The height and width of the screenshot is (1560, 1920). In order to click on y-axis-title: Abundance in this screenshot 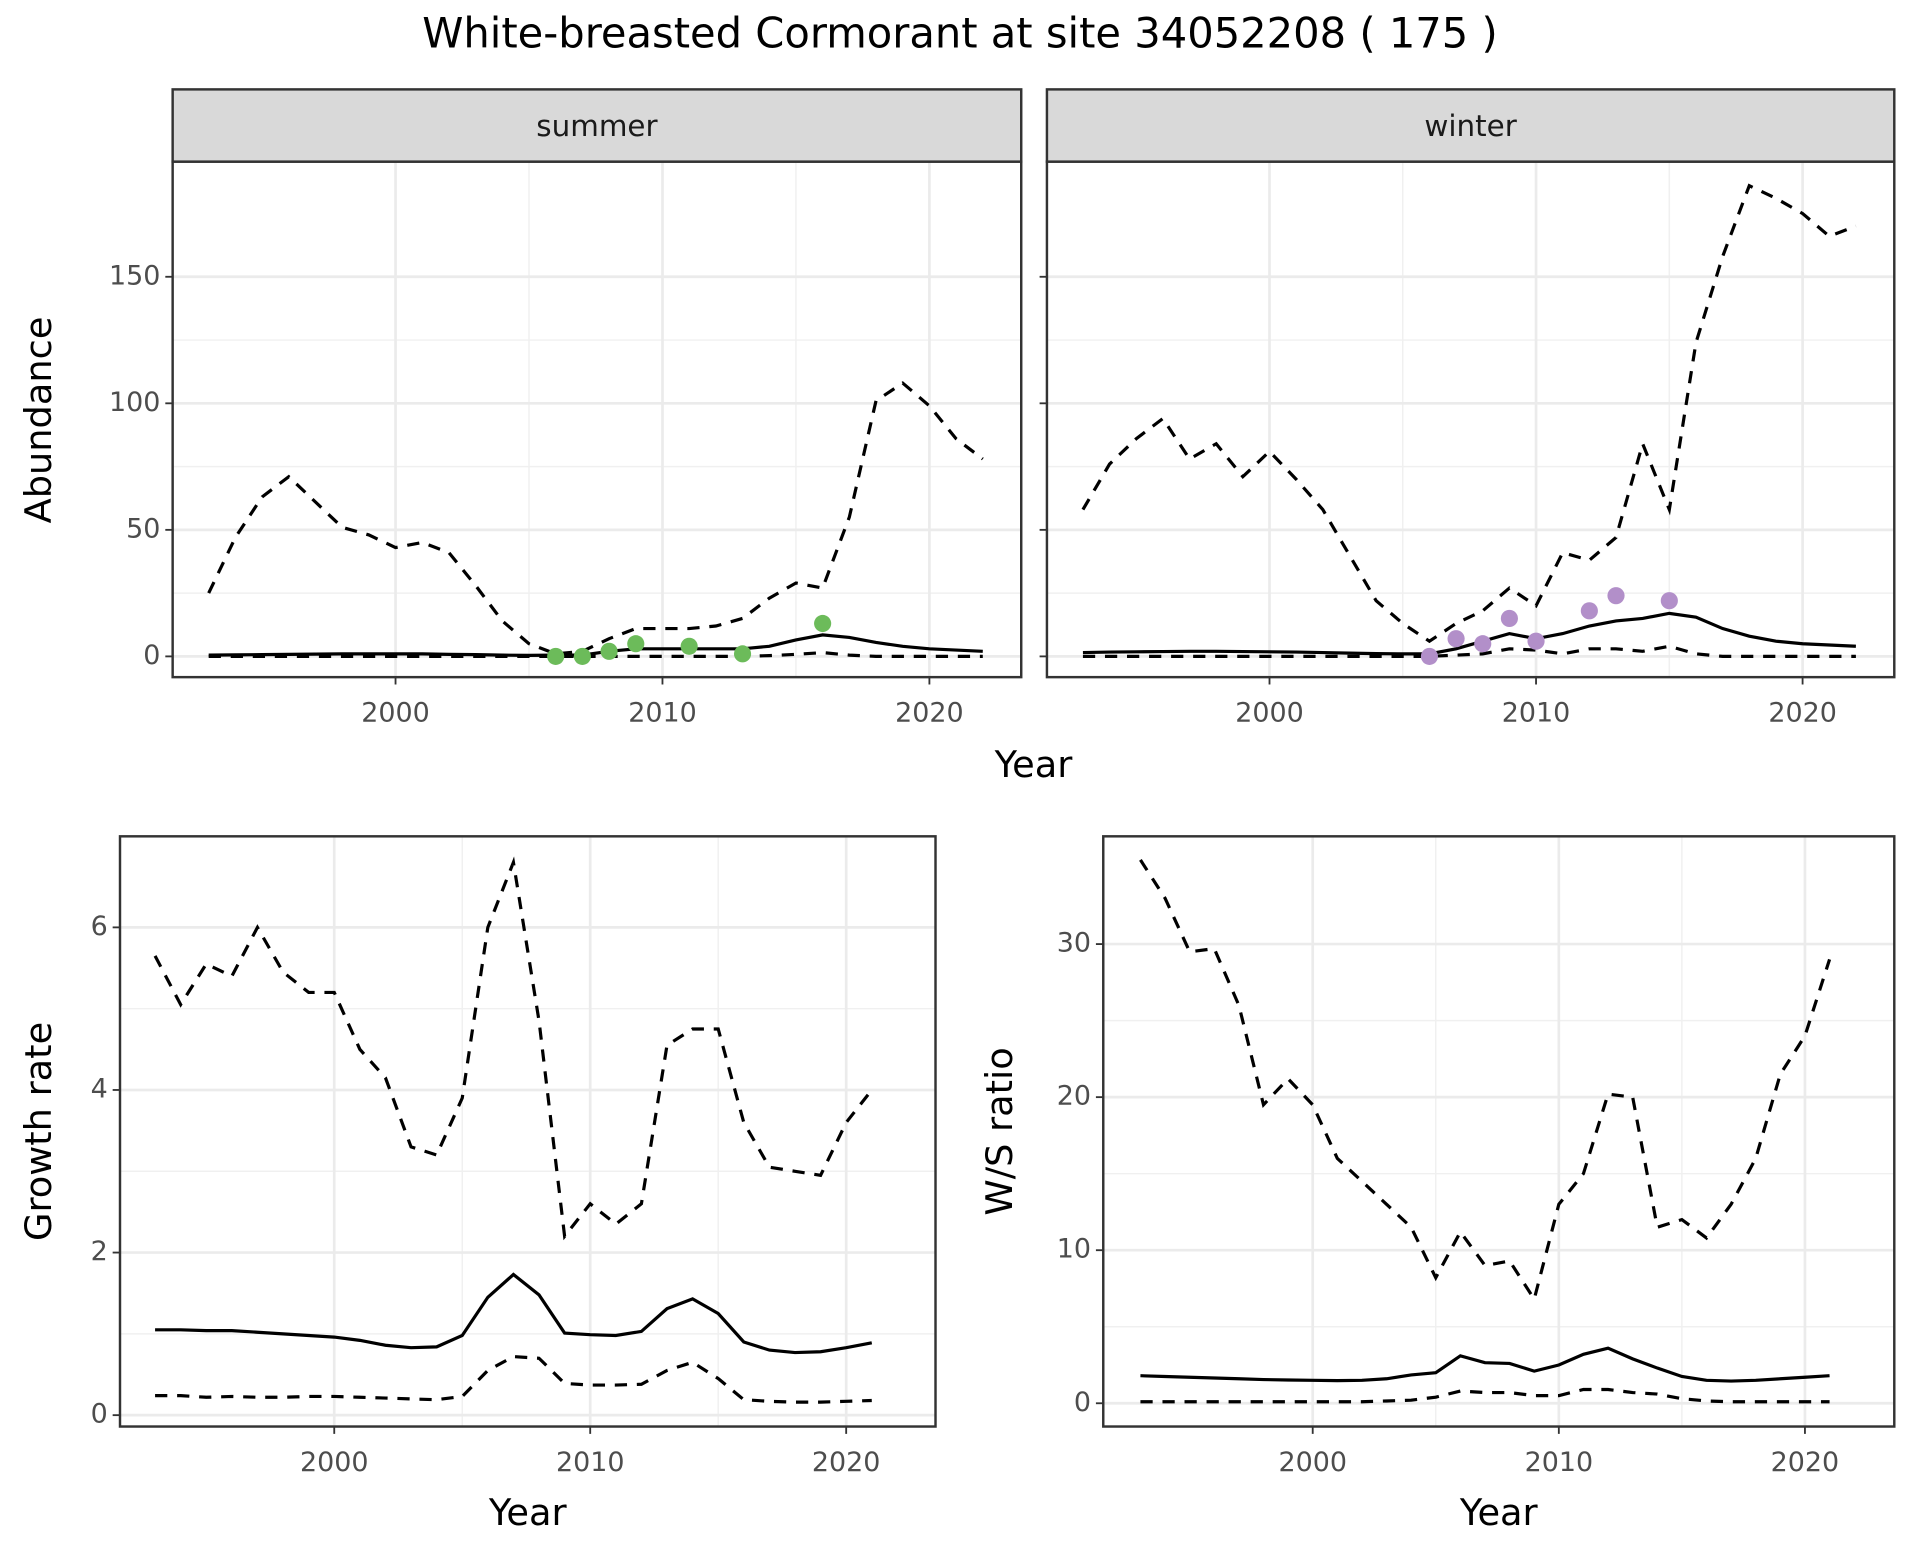, I will do `click(38, 420)`.